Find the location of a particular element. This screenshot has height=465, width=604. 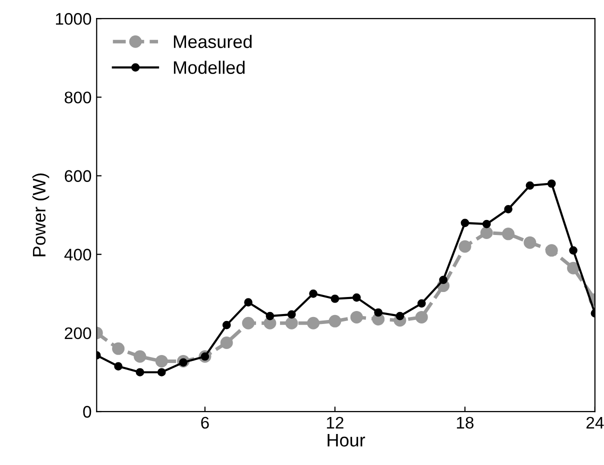

x-tick-label: 6 is located at coordinates (205, 422).